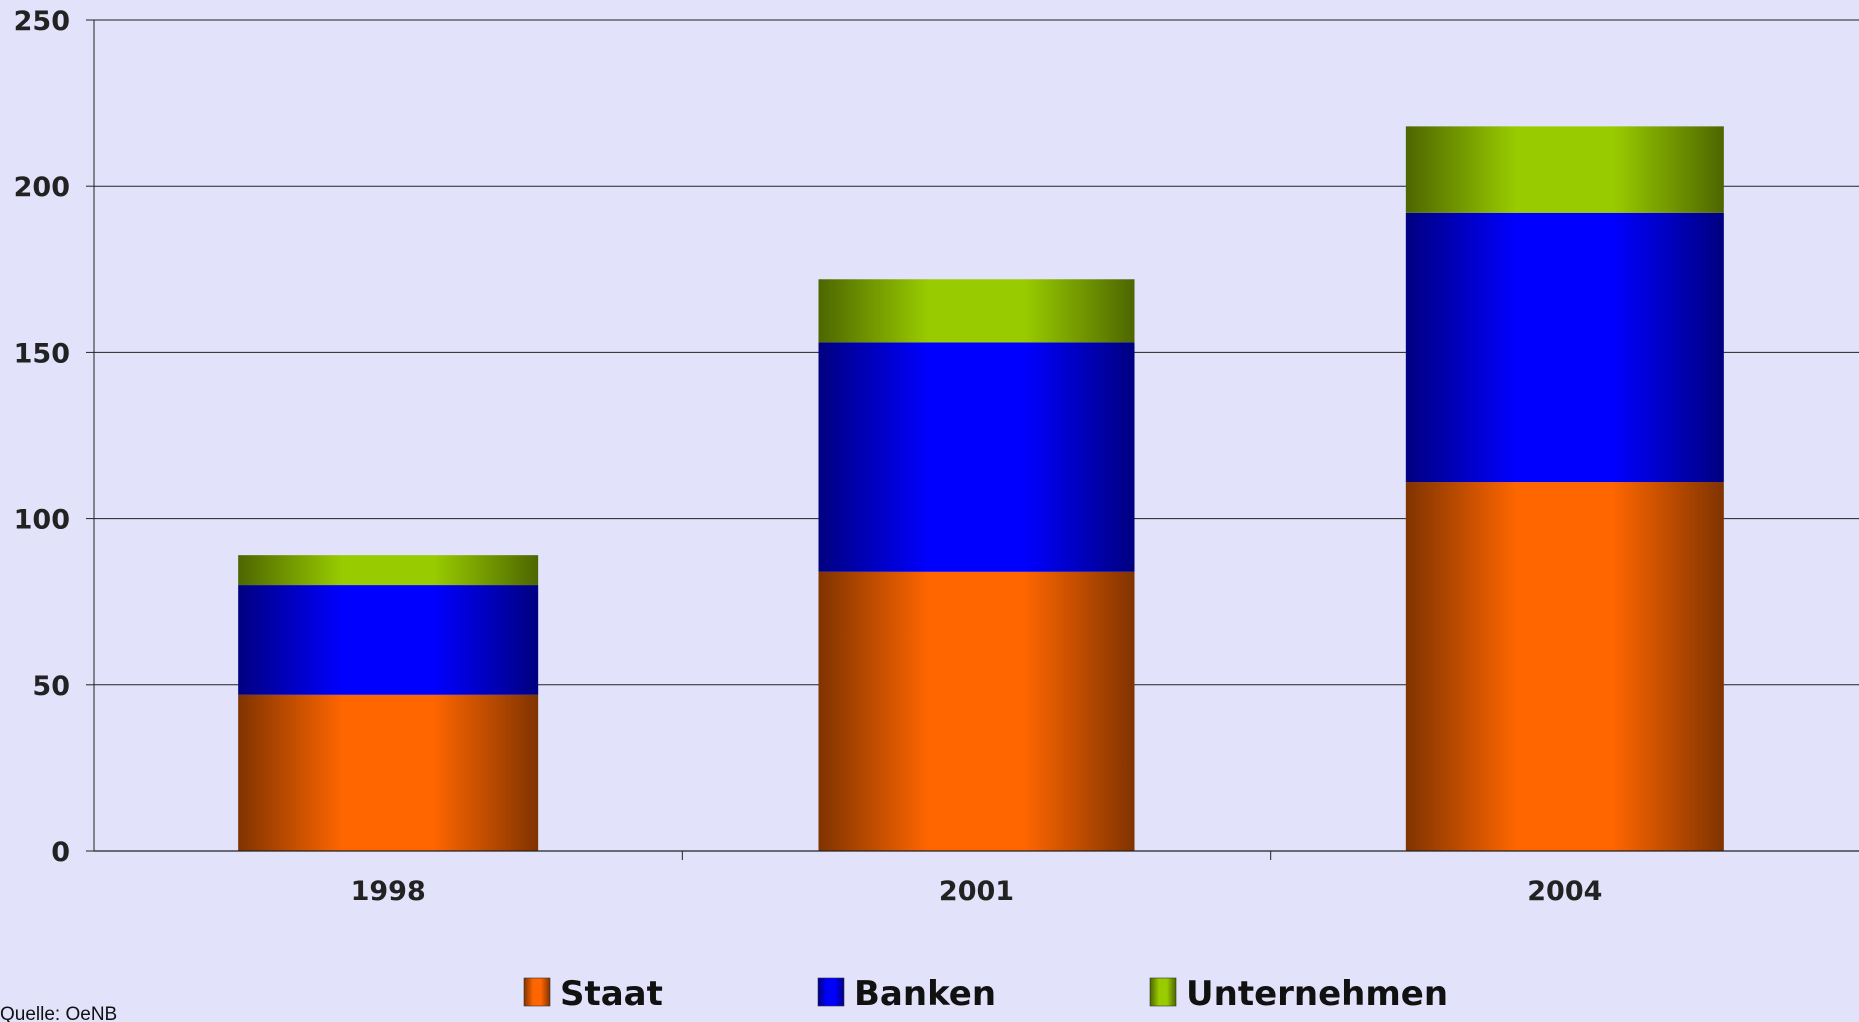 The width and height of the screenshot is (1859, 1022). I want to click on y-tick-label: 50, so click(51, 686).